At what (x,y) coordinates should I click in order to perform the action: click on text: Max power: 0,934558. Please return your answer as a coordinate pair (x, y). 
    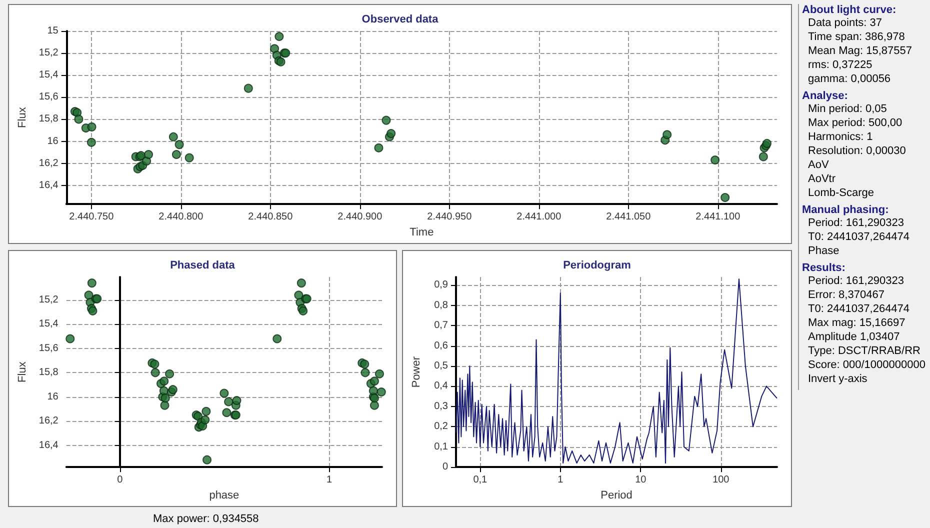
    Looking at the image, I should click on (206, 519).